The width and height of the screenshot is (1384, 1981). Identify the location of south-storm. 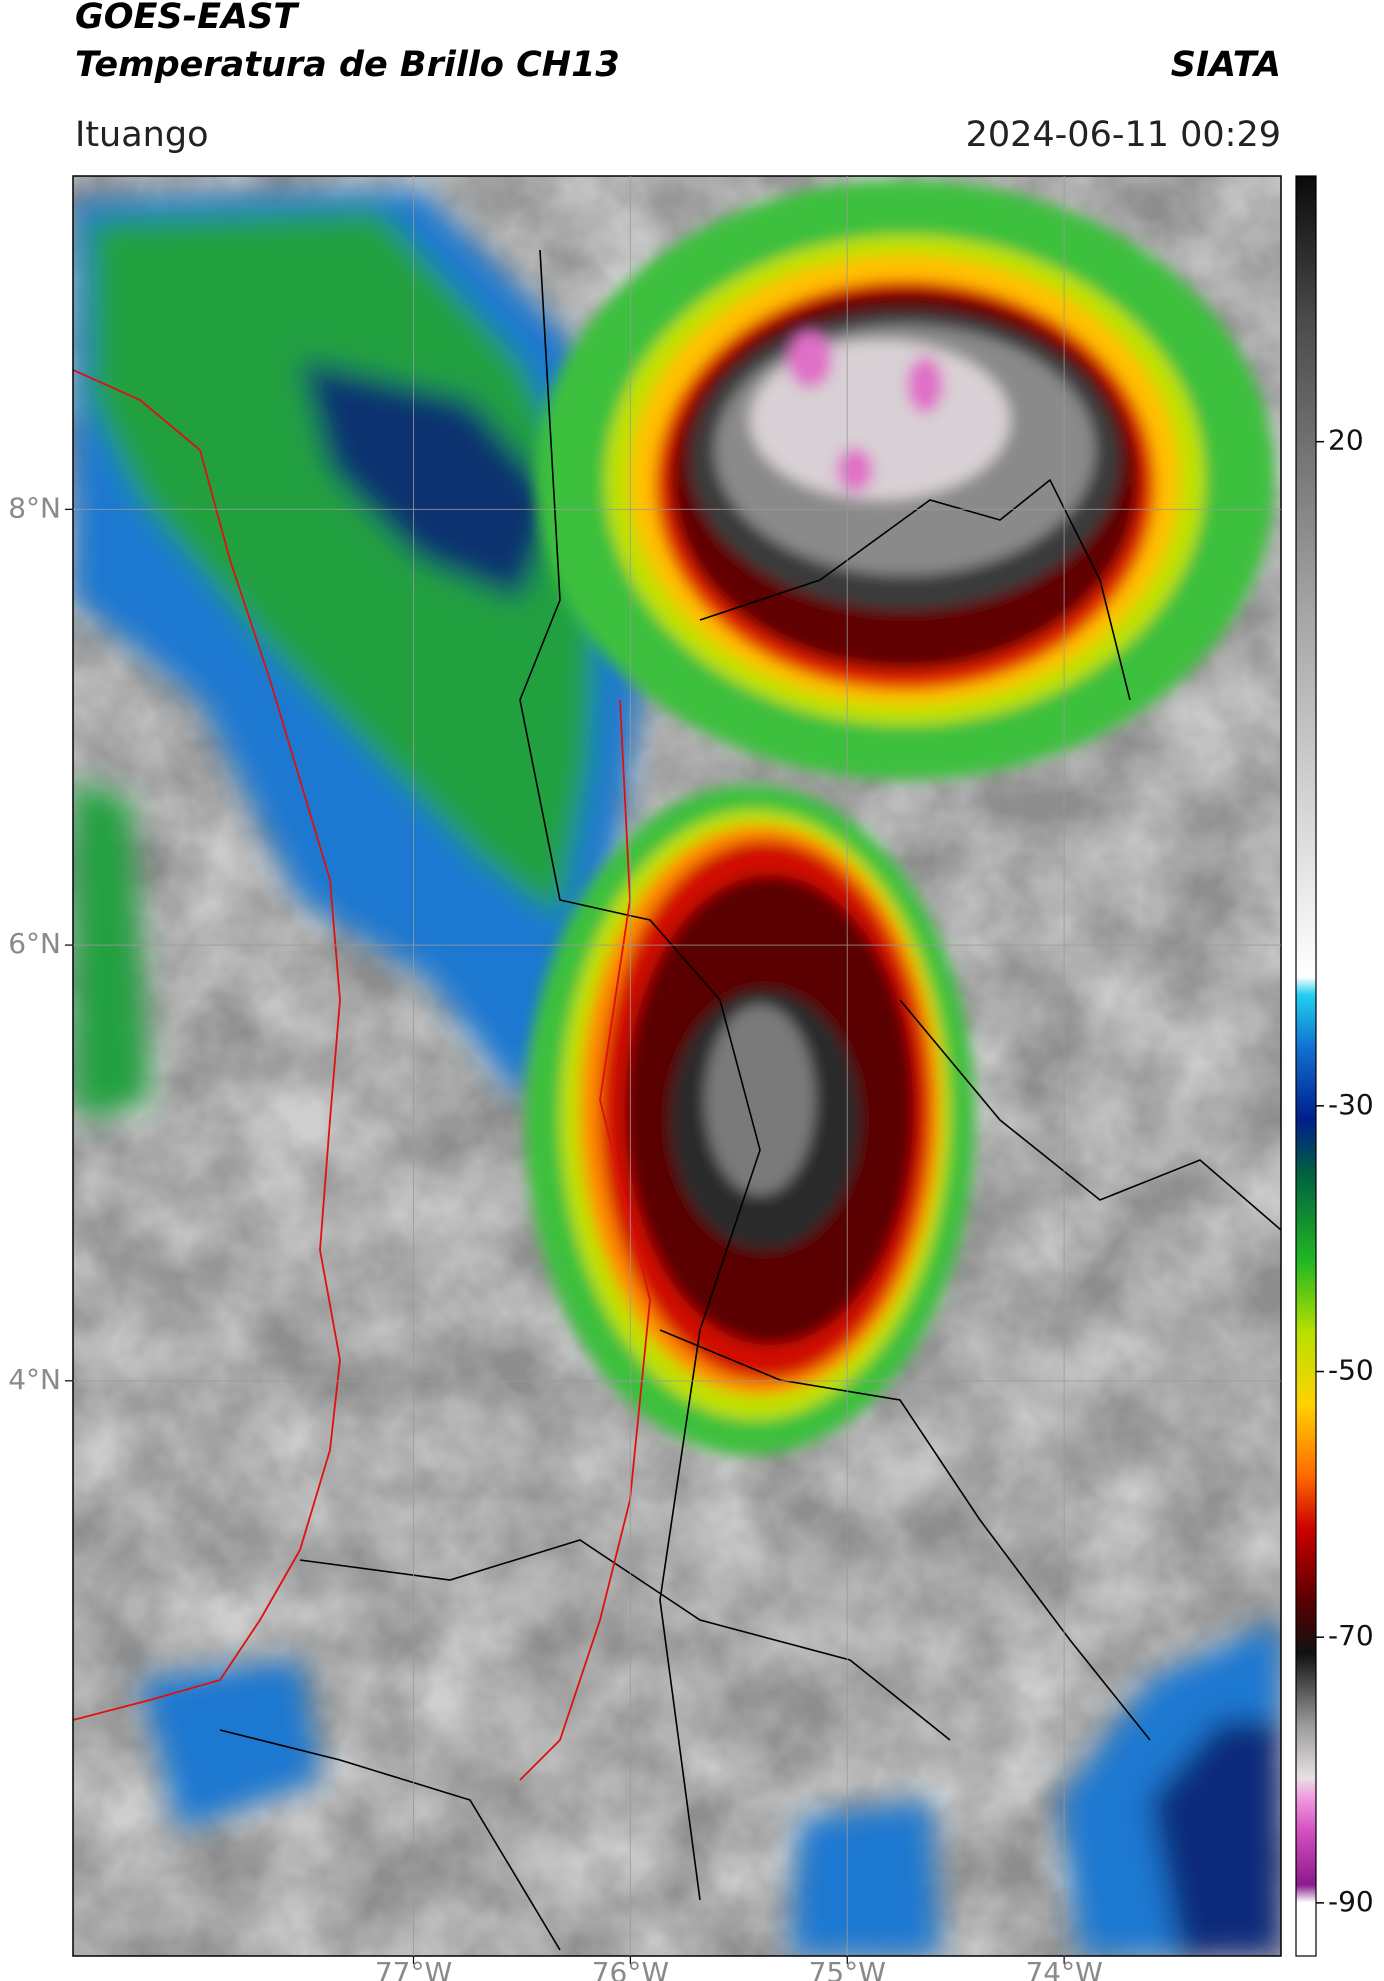
(750, 1120).